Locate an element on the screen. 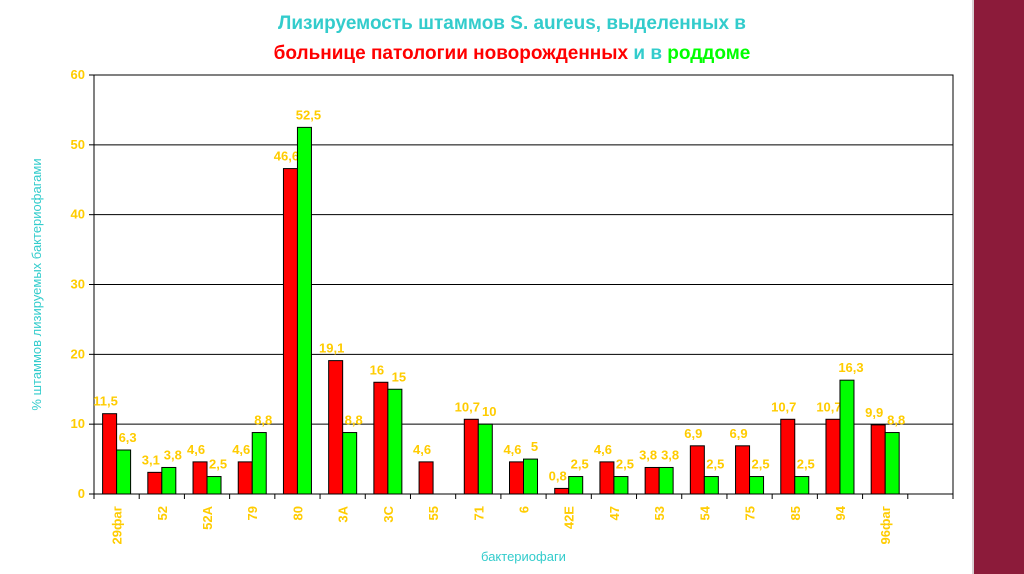 This screenshot has width=1024, height=574. title-part-hospital: больнице патологии новорожденных is located at coordinates (451, 53).